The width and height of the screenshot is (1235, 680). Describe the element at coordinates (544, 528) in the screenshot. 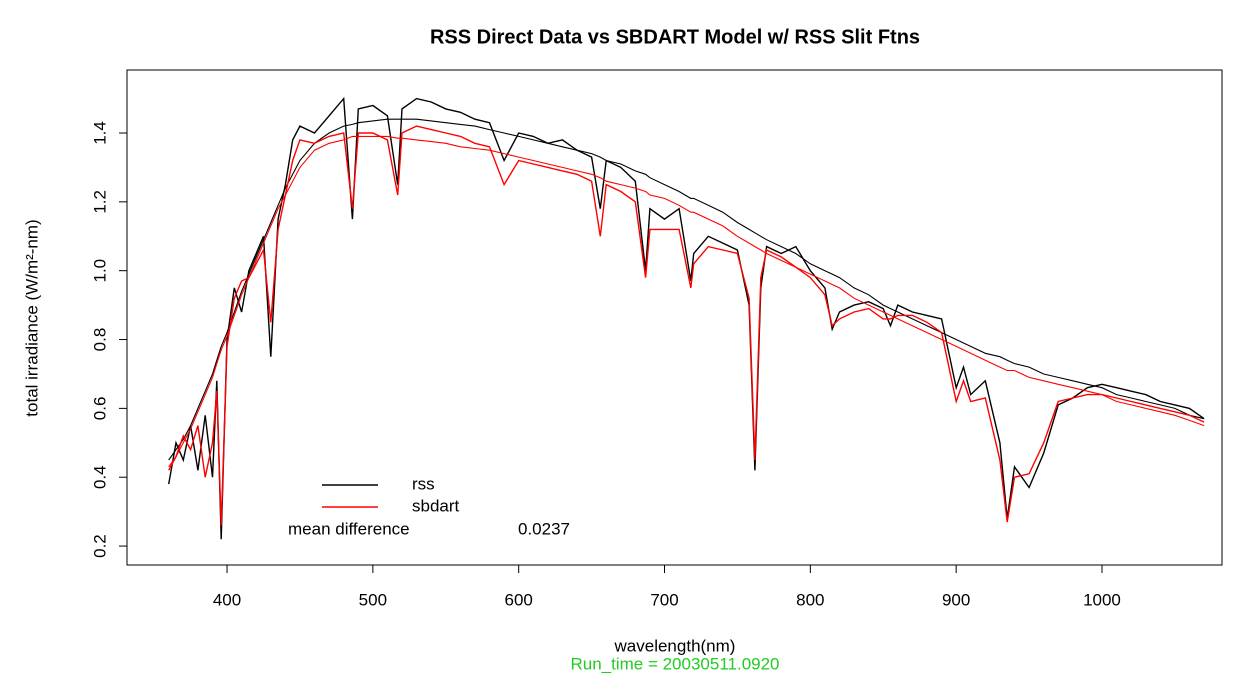

I see `annotation-value: 0.0237` at that location.